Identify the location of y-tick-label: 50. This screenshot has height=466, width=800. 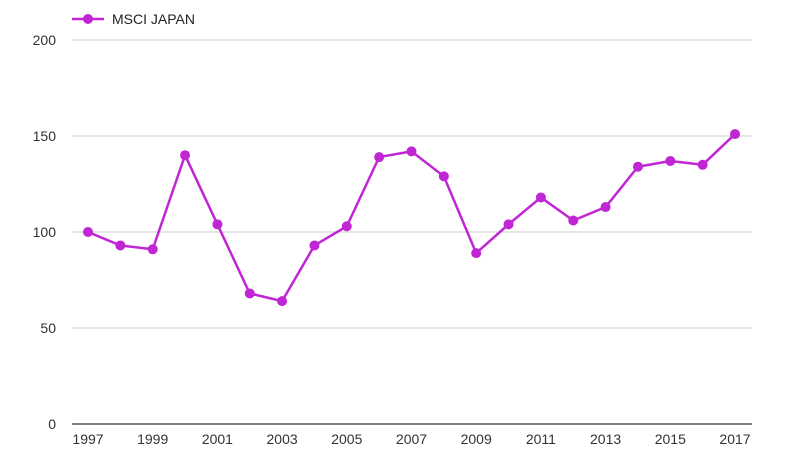
(48, 328).